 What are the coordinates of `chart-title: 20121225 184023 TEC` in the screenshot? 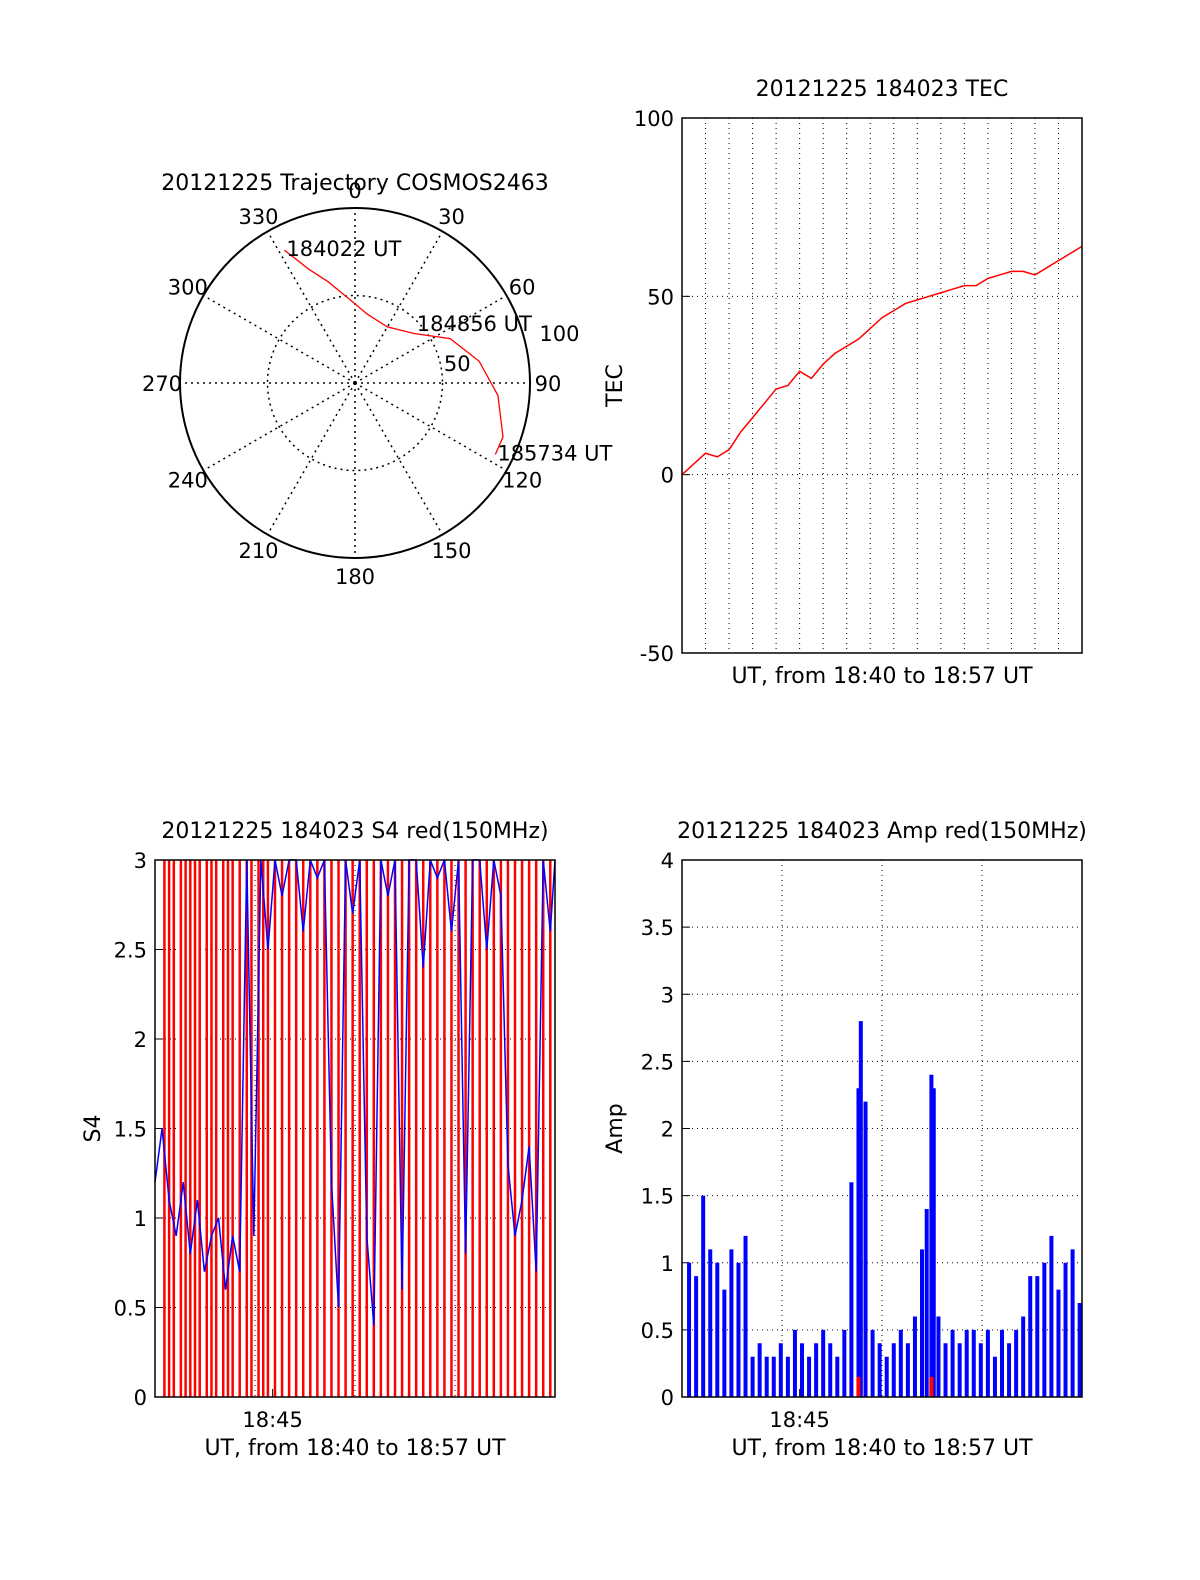 It's located at (882, 89).